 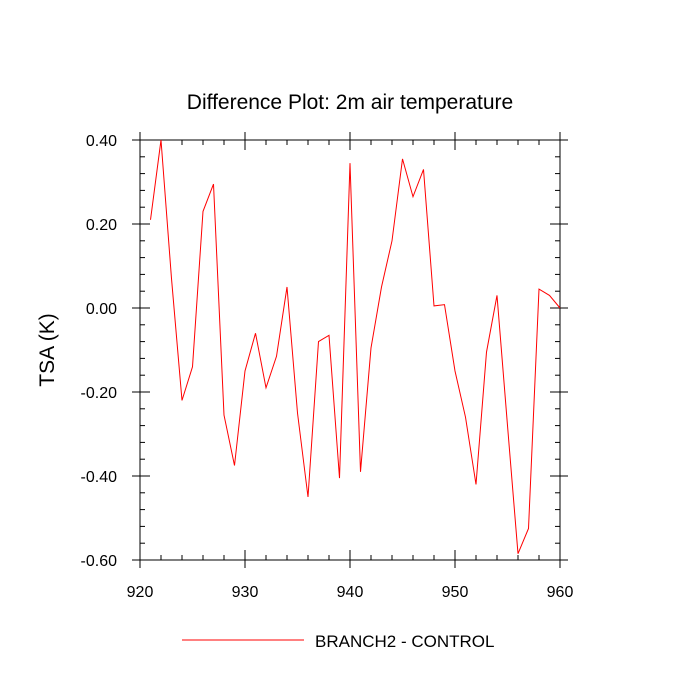 I want to click on x-tick-label: 950, so click(x=455, y=592).